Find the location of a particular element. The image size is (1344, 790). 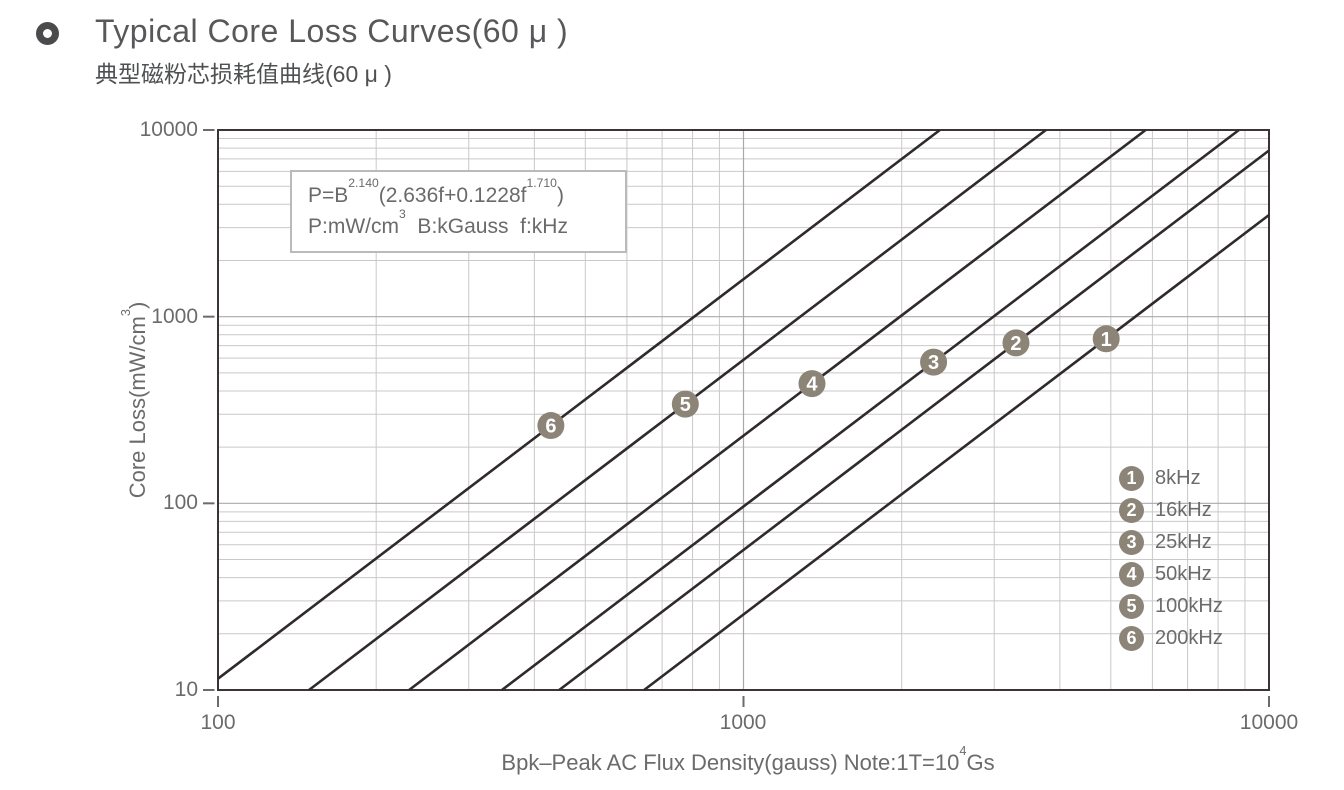

legend-label-6: 200kHz is located at coordinates (1189, 637).